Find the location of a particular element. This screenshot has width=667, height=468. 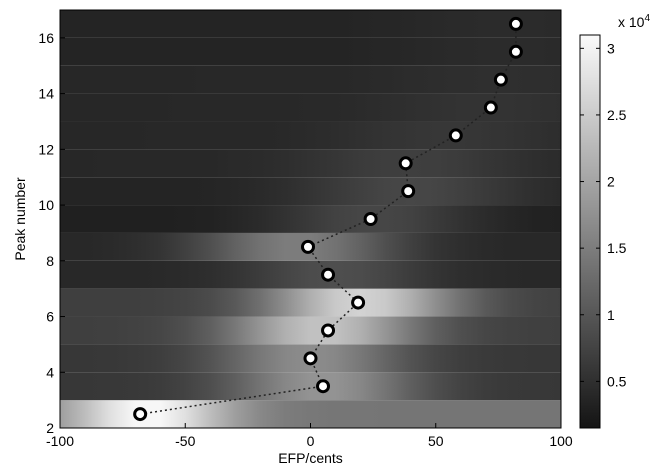

y-tick-label: 12 is located at coordinates (46, 149).